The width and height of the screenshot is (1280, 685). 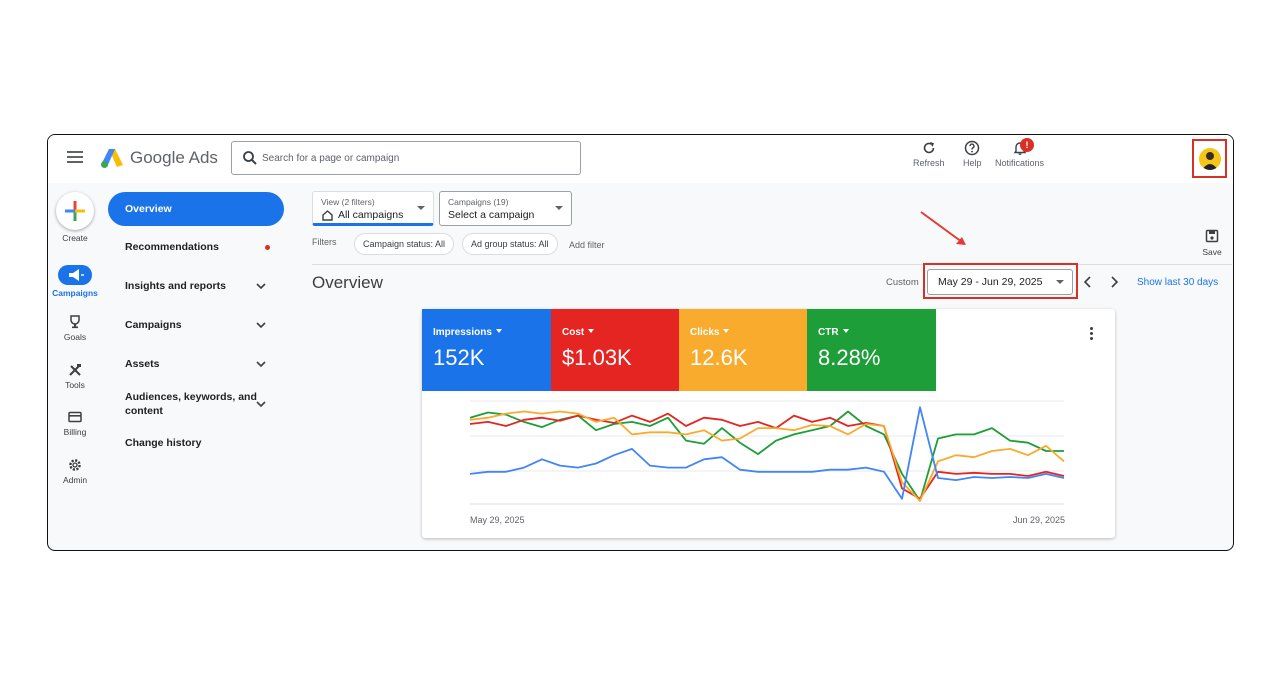 I want to click on campaign-select-value: Select a campaign, so click(x=491, y=215).